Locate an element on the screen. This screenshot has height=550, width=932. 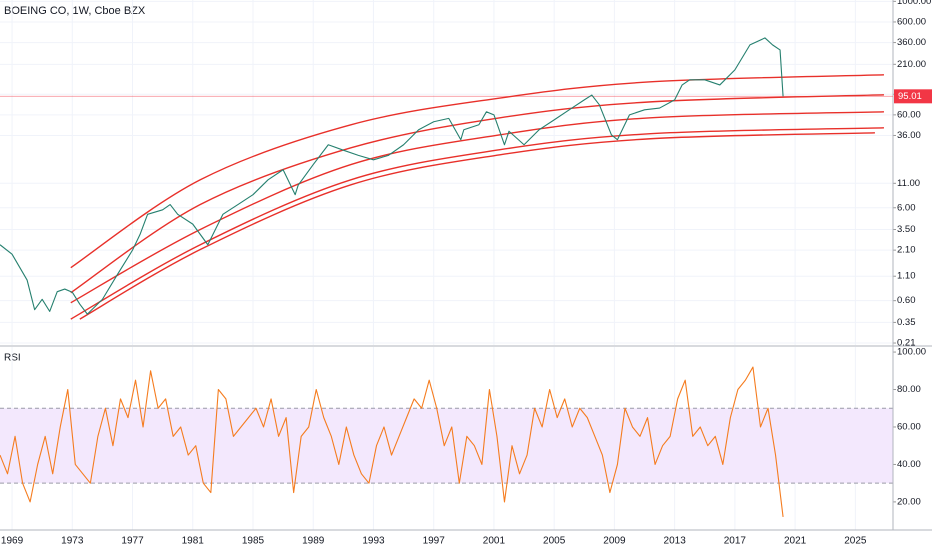
y-tick-label: 2.10 is located at coordinates (906, 250).